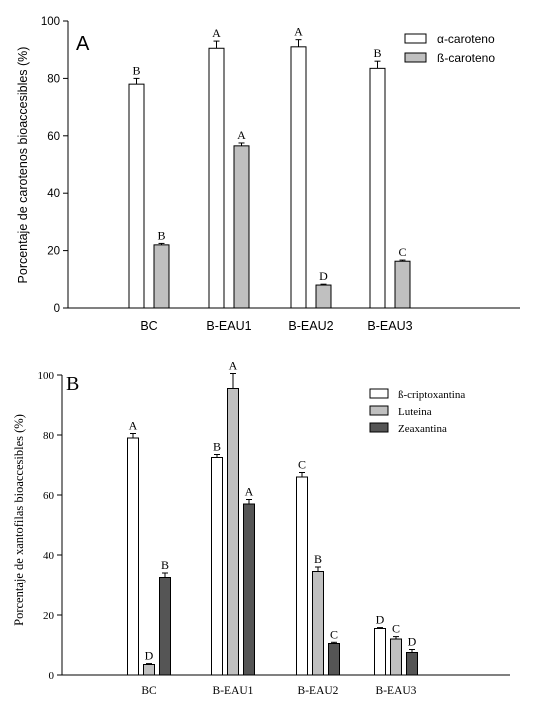 The image size is (540, 710). I want to click on panel-a-legend: α-caroteno ß-caroteno, so click(449, 48).